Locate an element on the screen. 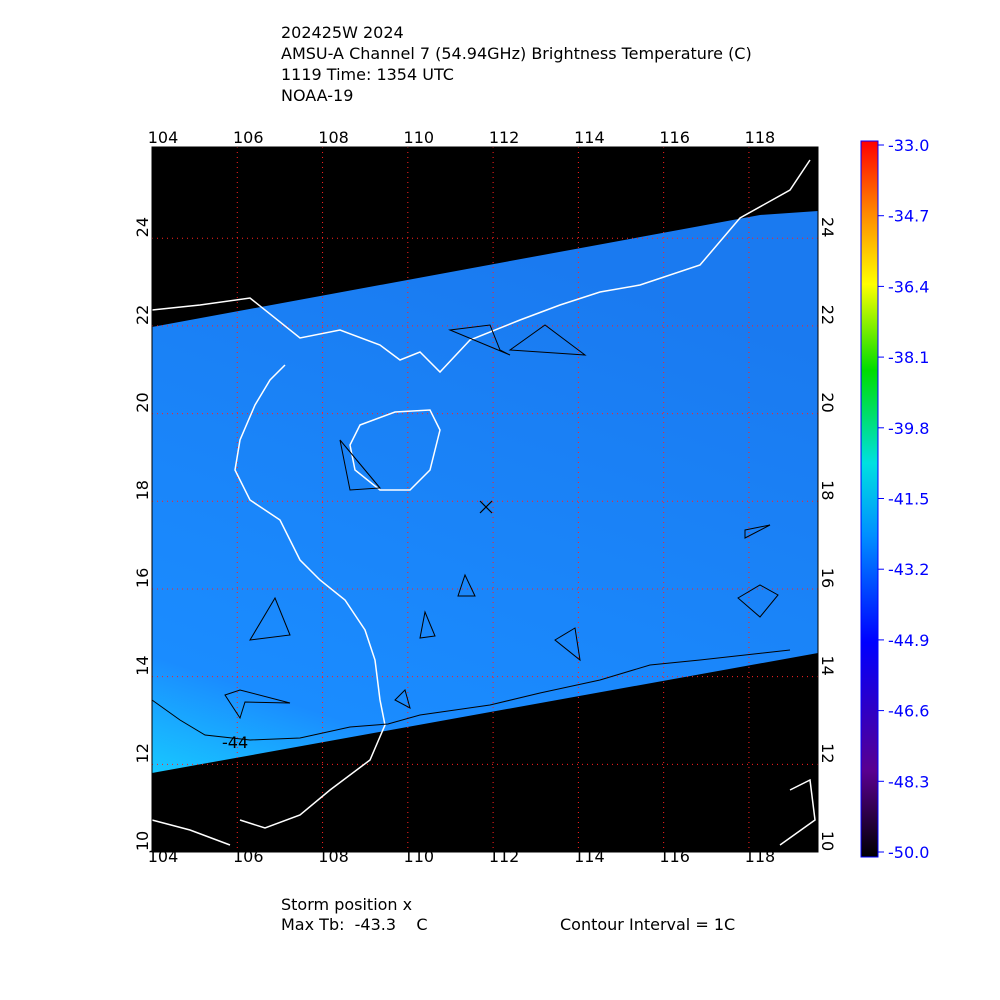  colorbar-tick-label: -39.8 is located at coordinates (908, 428).